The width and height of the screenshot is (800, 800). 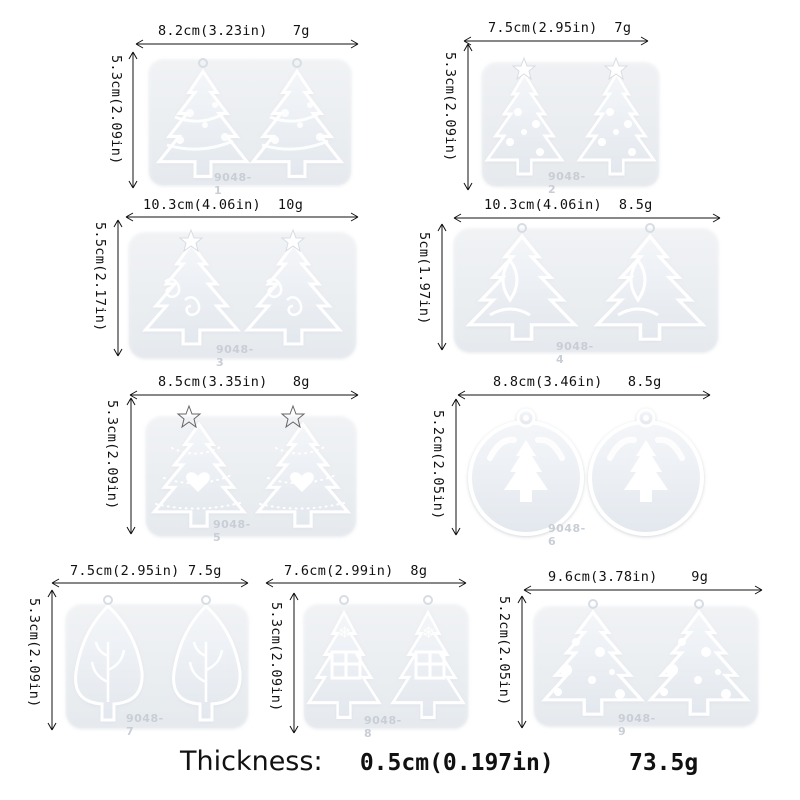 What do you see at coordinates (233, 184) in the screenshot?
I see `mold-code: 9048-1` at bounding box center [233, 184].